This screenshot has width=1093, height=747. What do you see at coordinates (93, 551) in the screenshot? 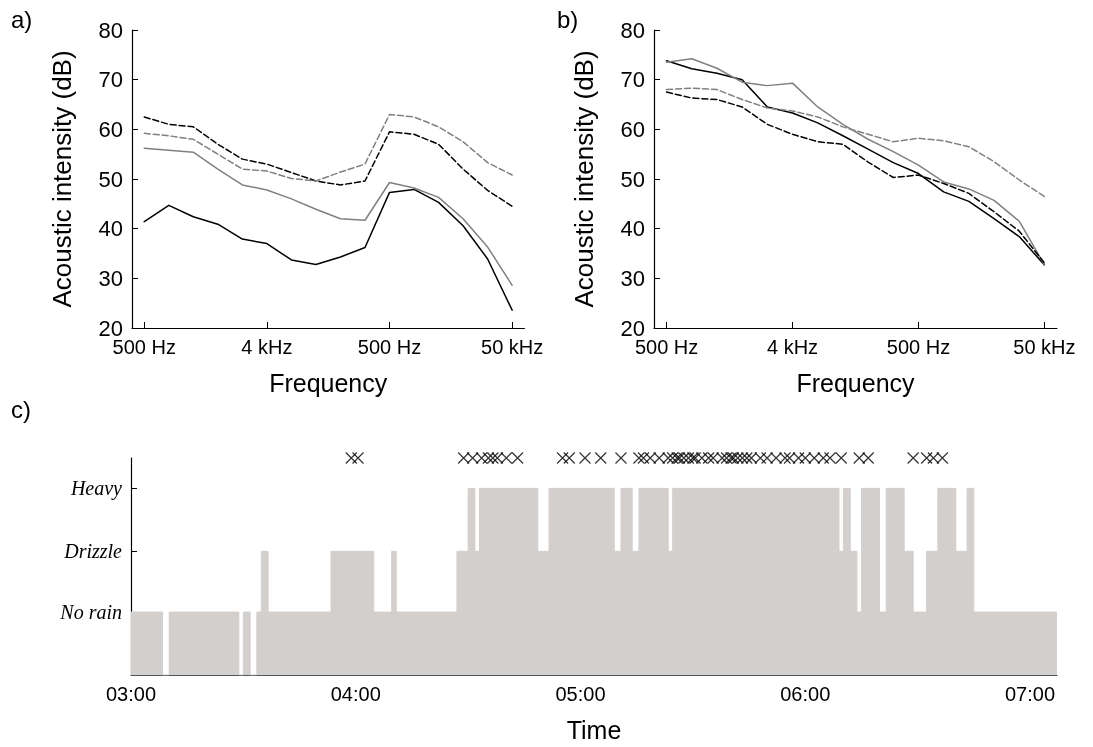
I see `text: Drizzle` at bounding box center [93, 551].